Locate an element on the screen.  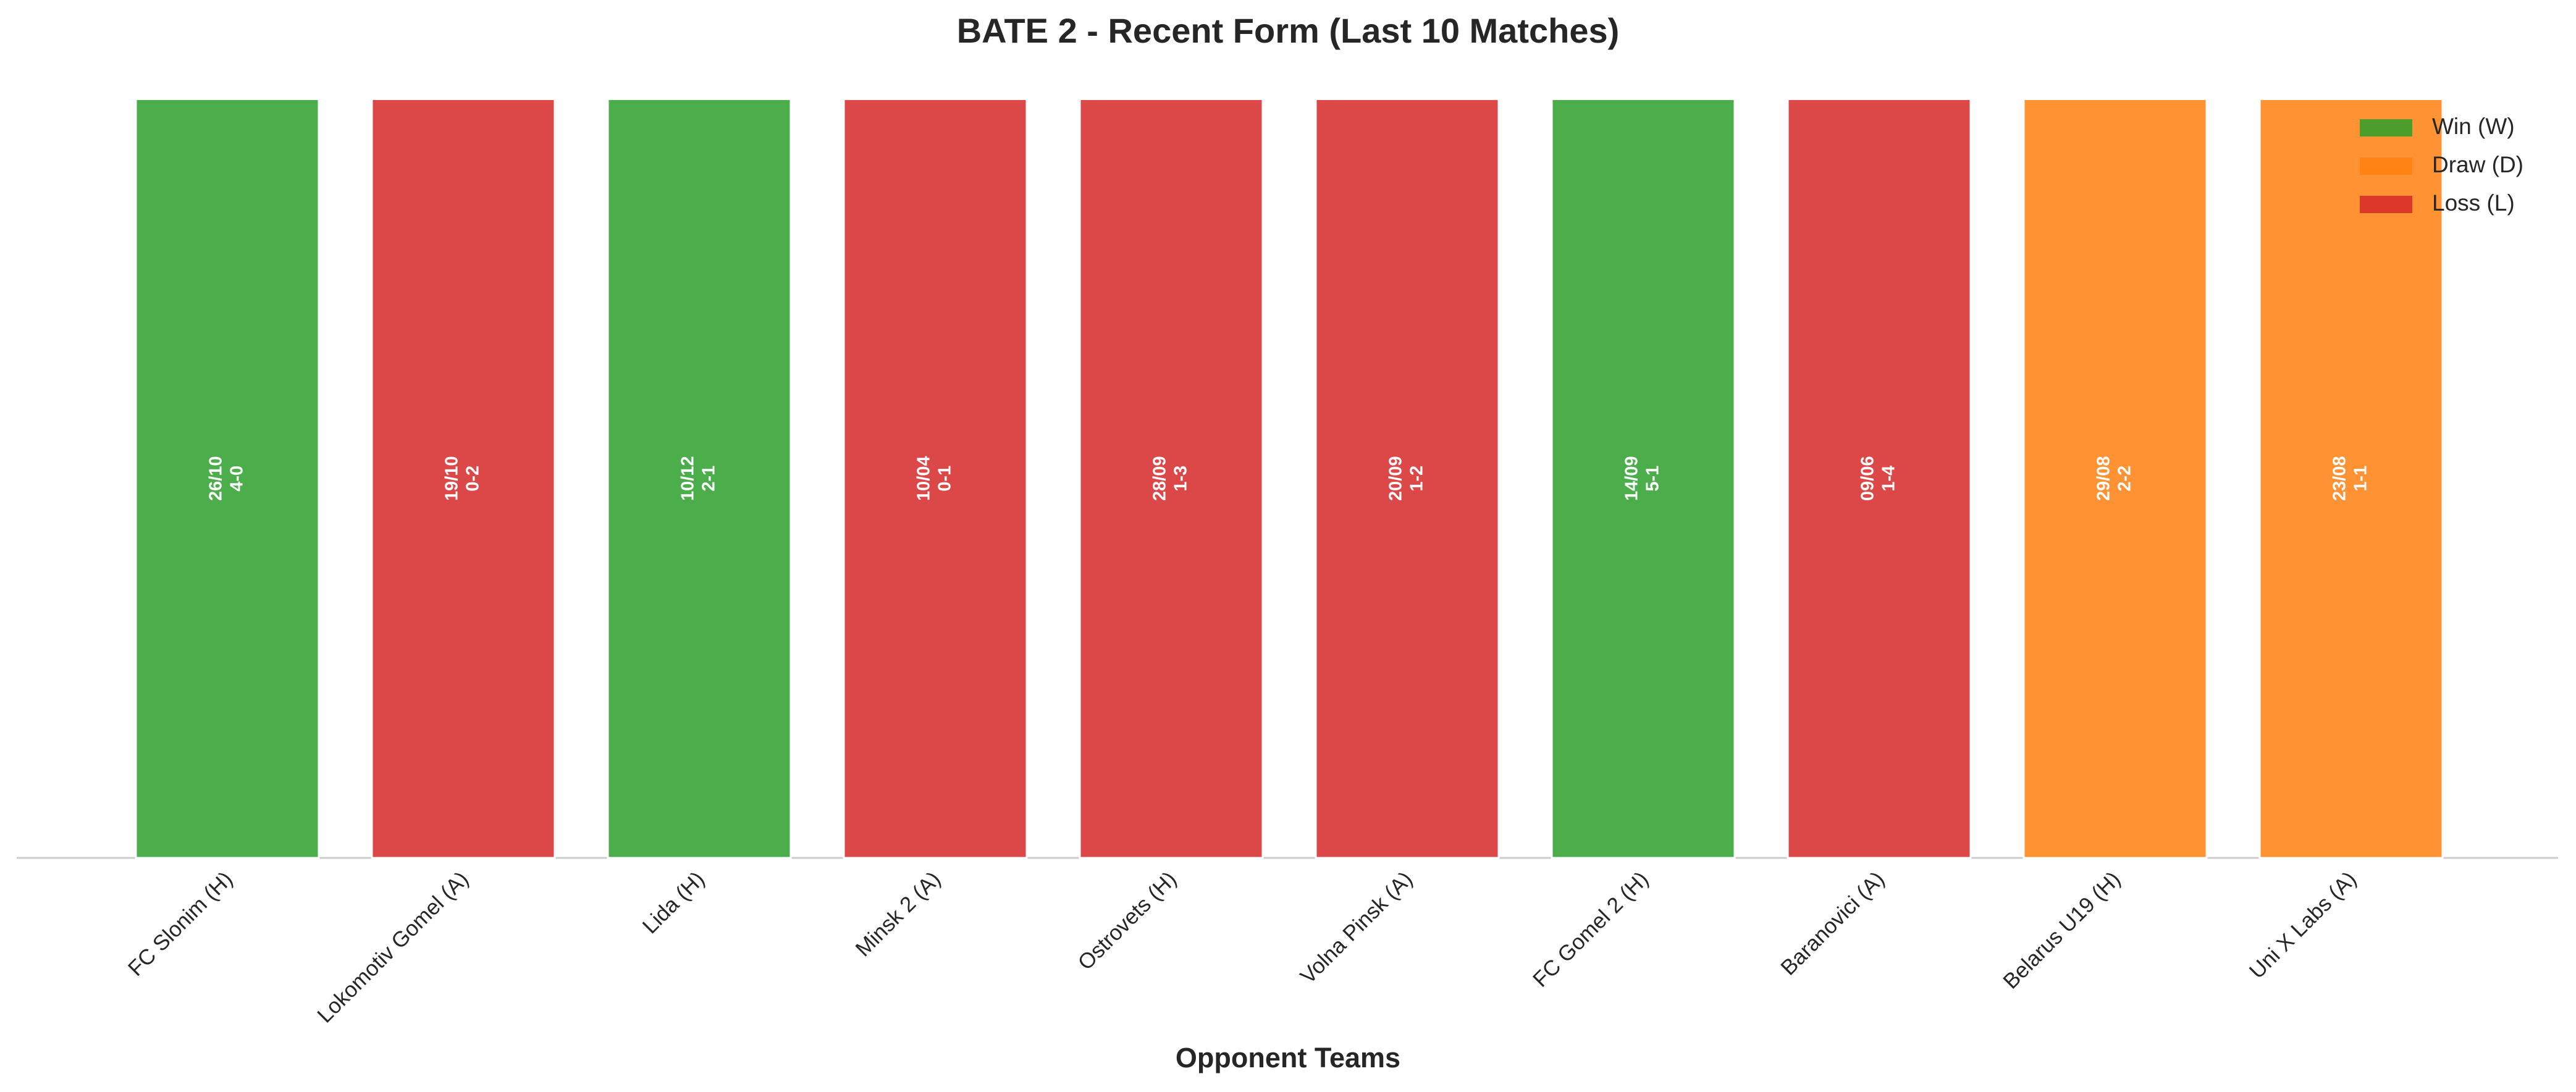
bar-label: 20/09 1-2 is located at coordinates (1406, 479).